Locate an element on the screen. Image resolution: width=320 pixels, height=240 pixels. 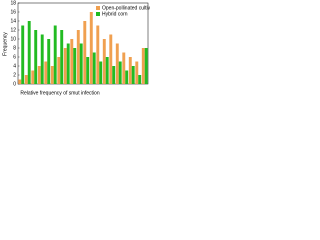
y-tick-label: 10 is located at coordinates (13, 39).